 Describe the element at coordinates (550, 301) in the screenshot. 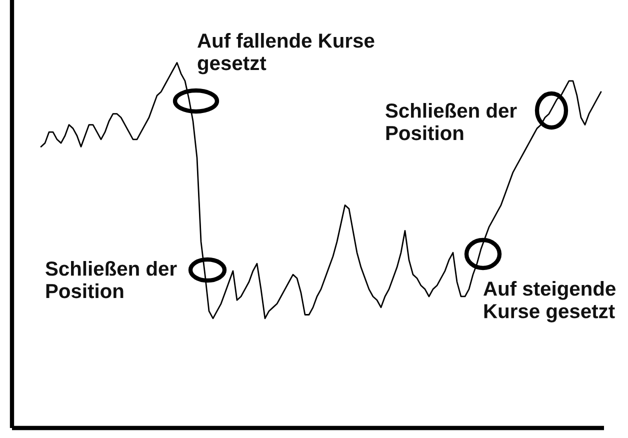

I see `annotation: Auf steigende Kurse gesetzt` at that location.